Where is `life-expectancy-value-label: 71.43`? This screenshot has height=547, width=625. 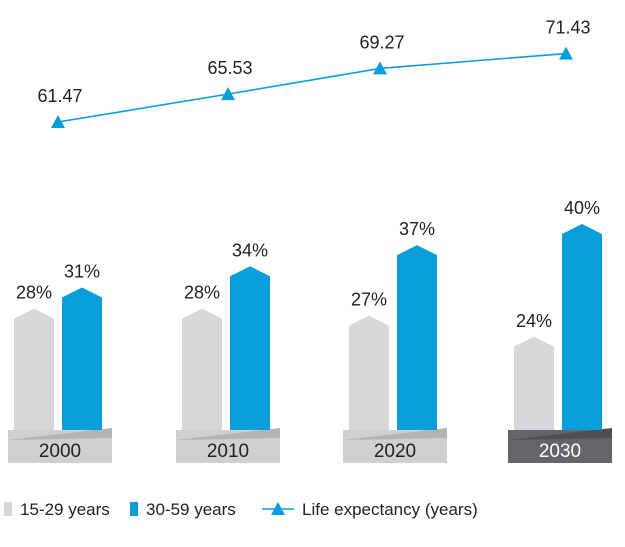 life-expectancy-value-label: 71.43 is located at coordinates (567, 28).